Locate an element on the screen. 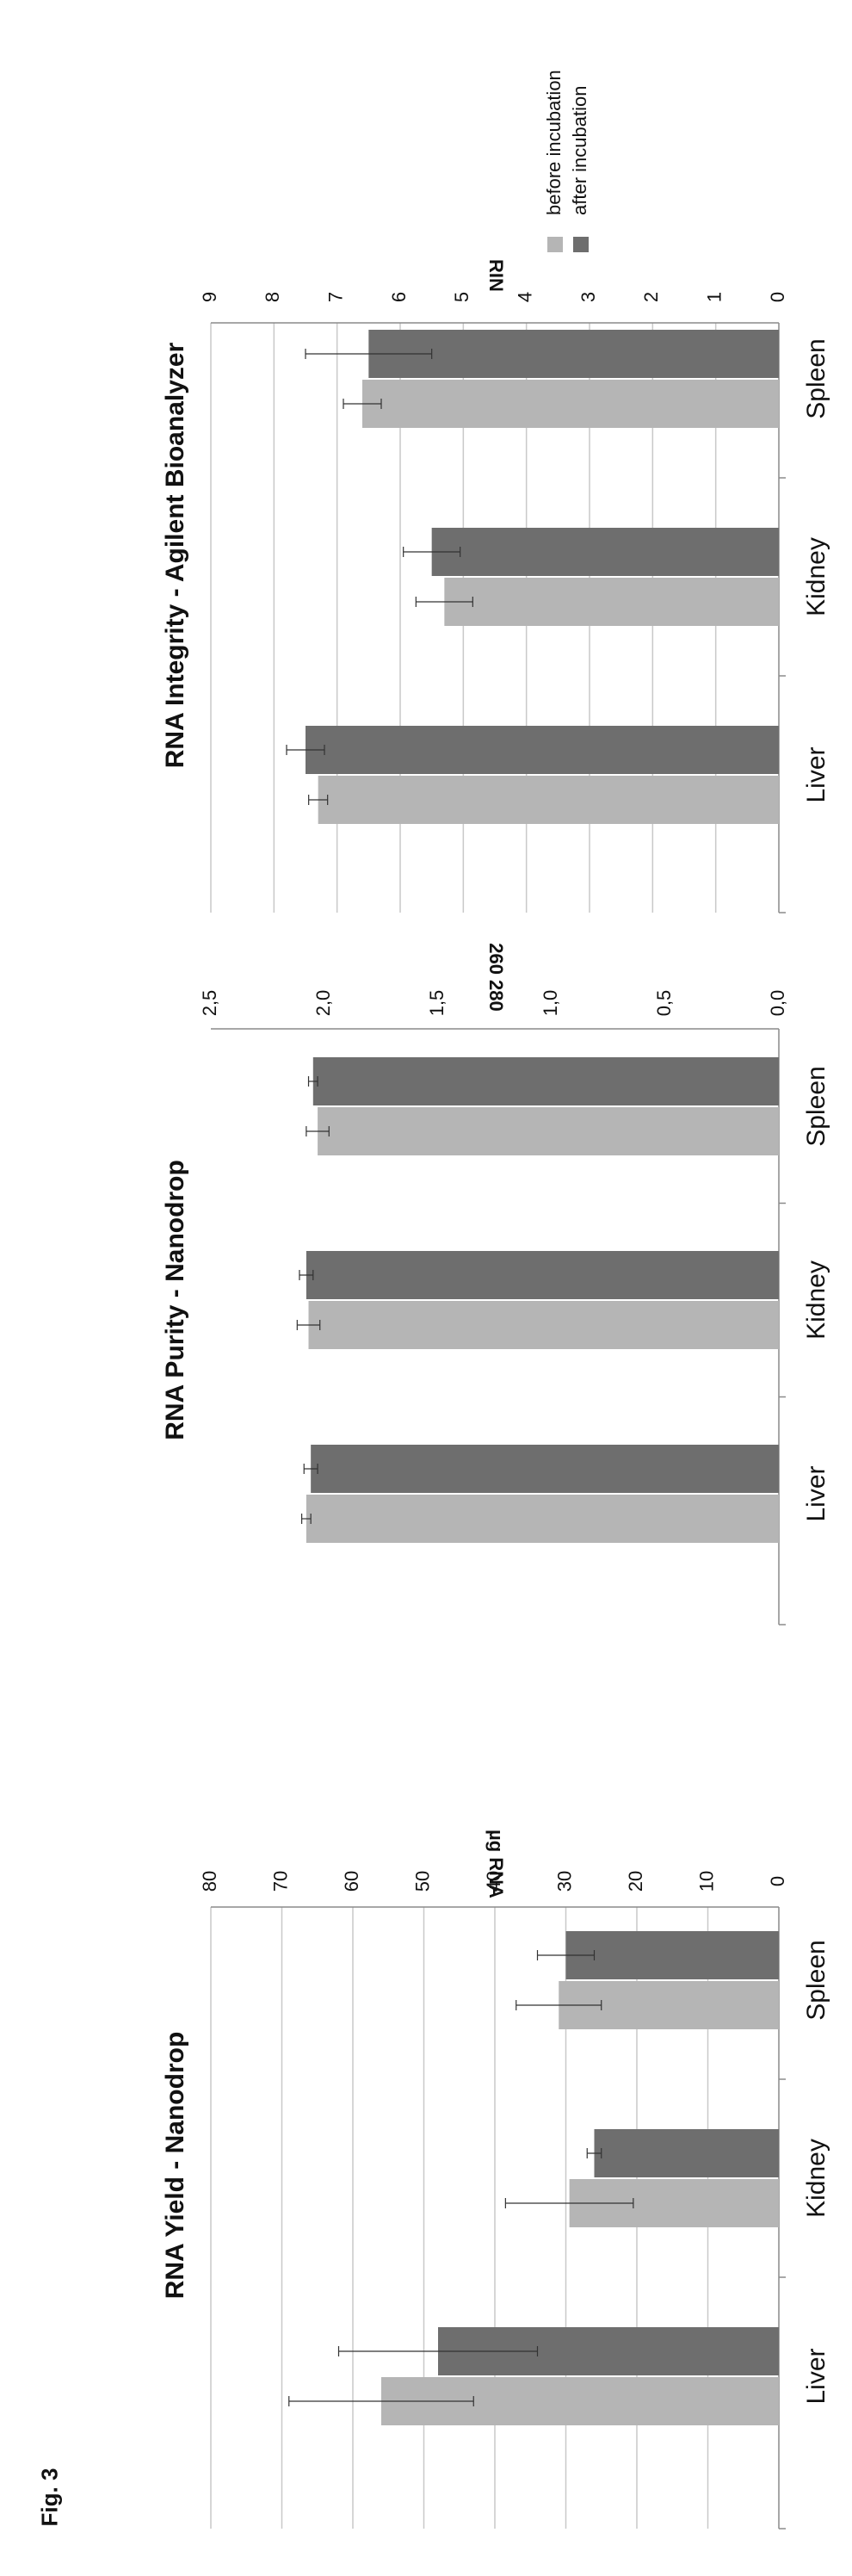 Image resolution: width=852 pixels, height=2576 pixels. y-tick-label: 5 is located at coordinates (461, 297).